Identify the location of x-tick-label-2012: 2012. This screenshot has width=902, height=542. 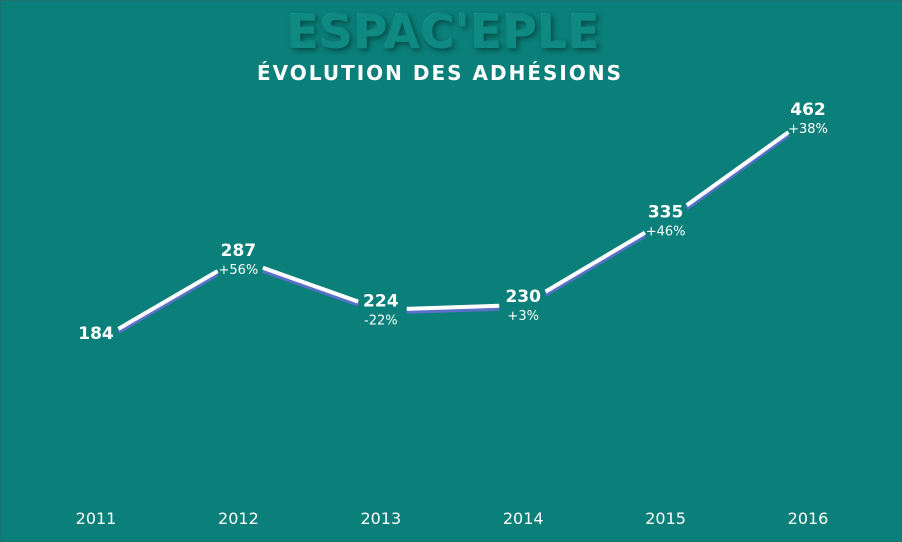
(238, 518).